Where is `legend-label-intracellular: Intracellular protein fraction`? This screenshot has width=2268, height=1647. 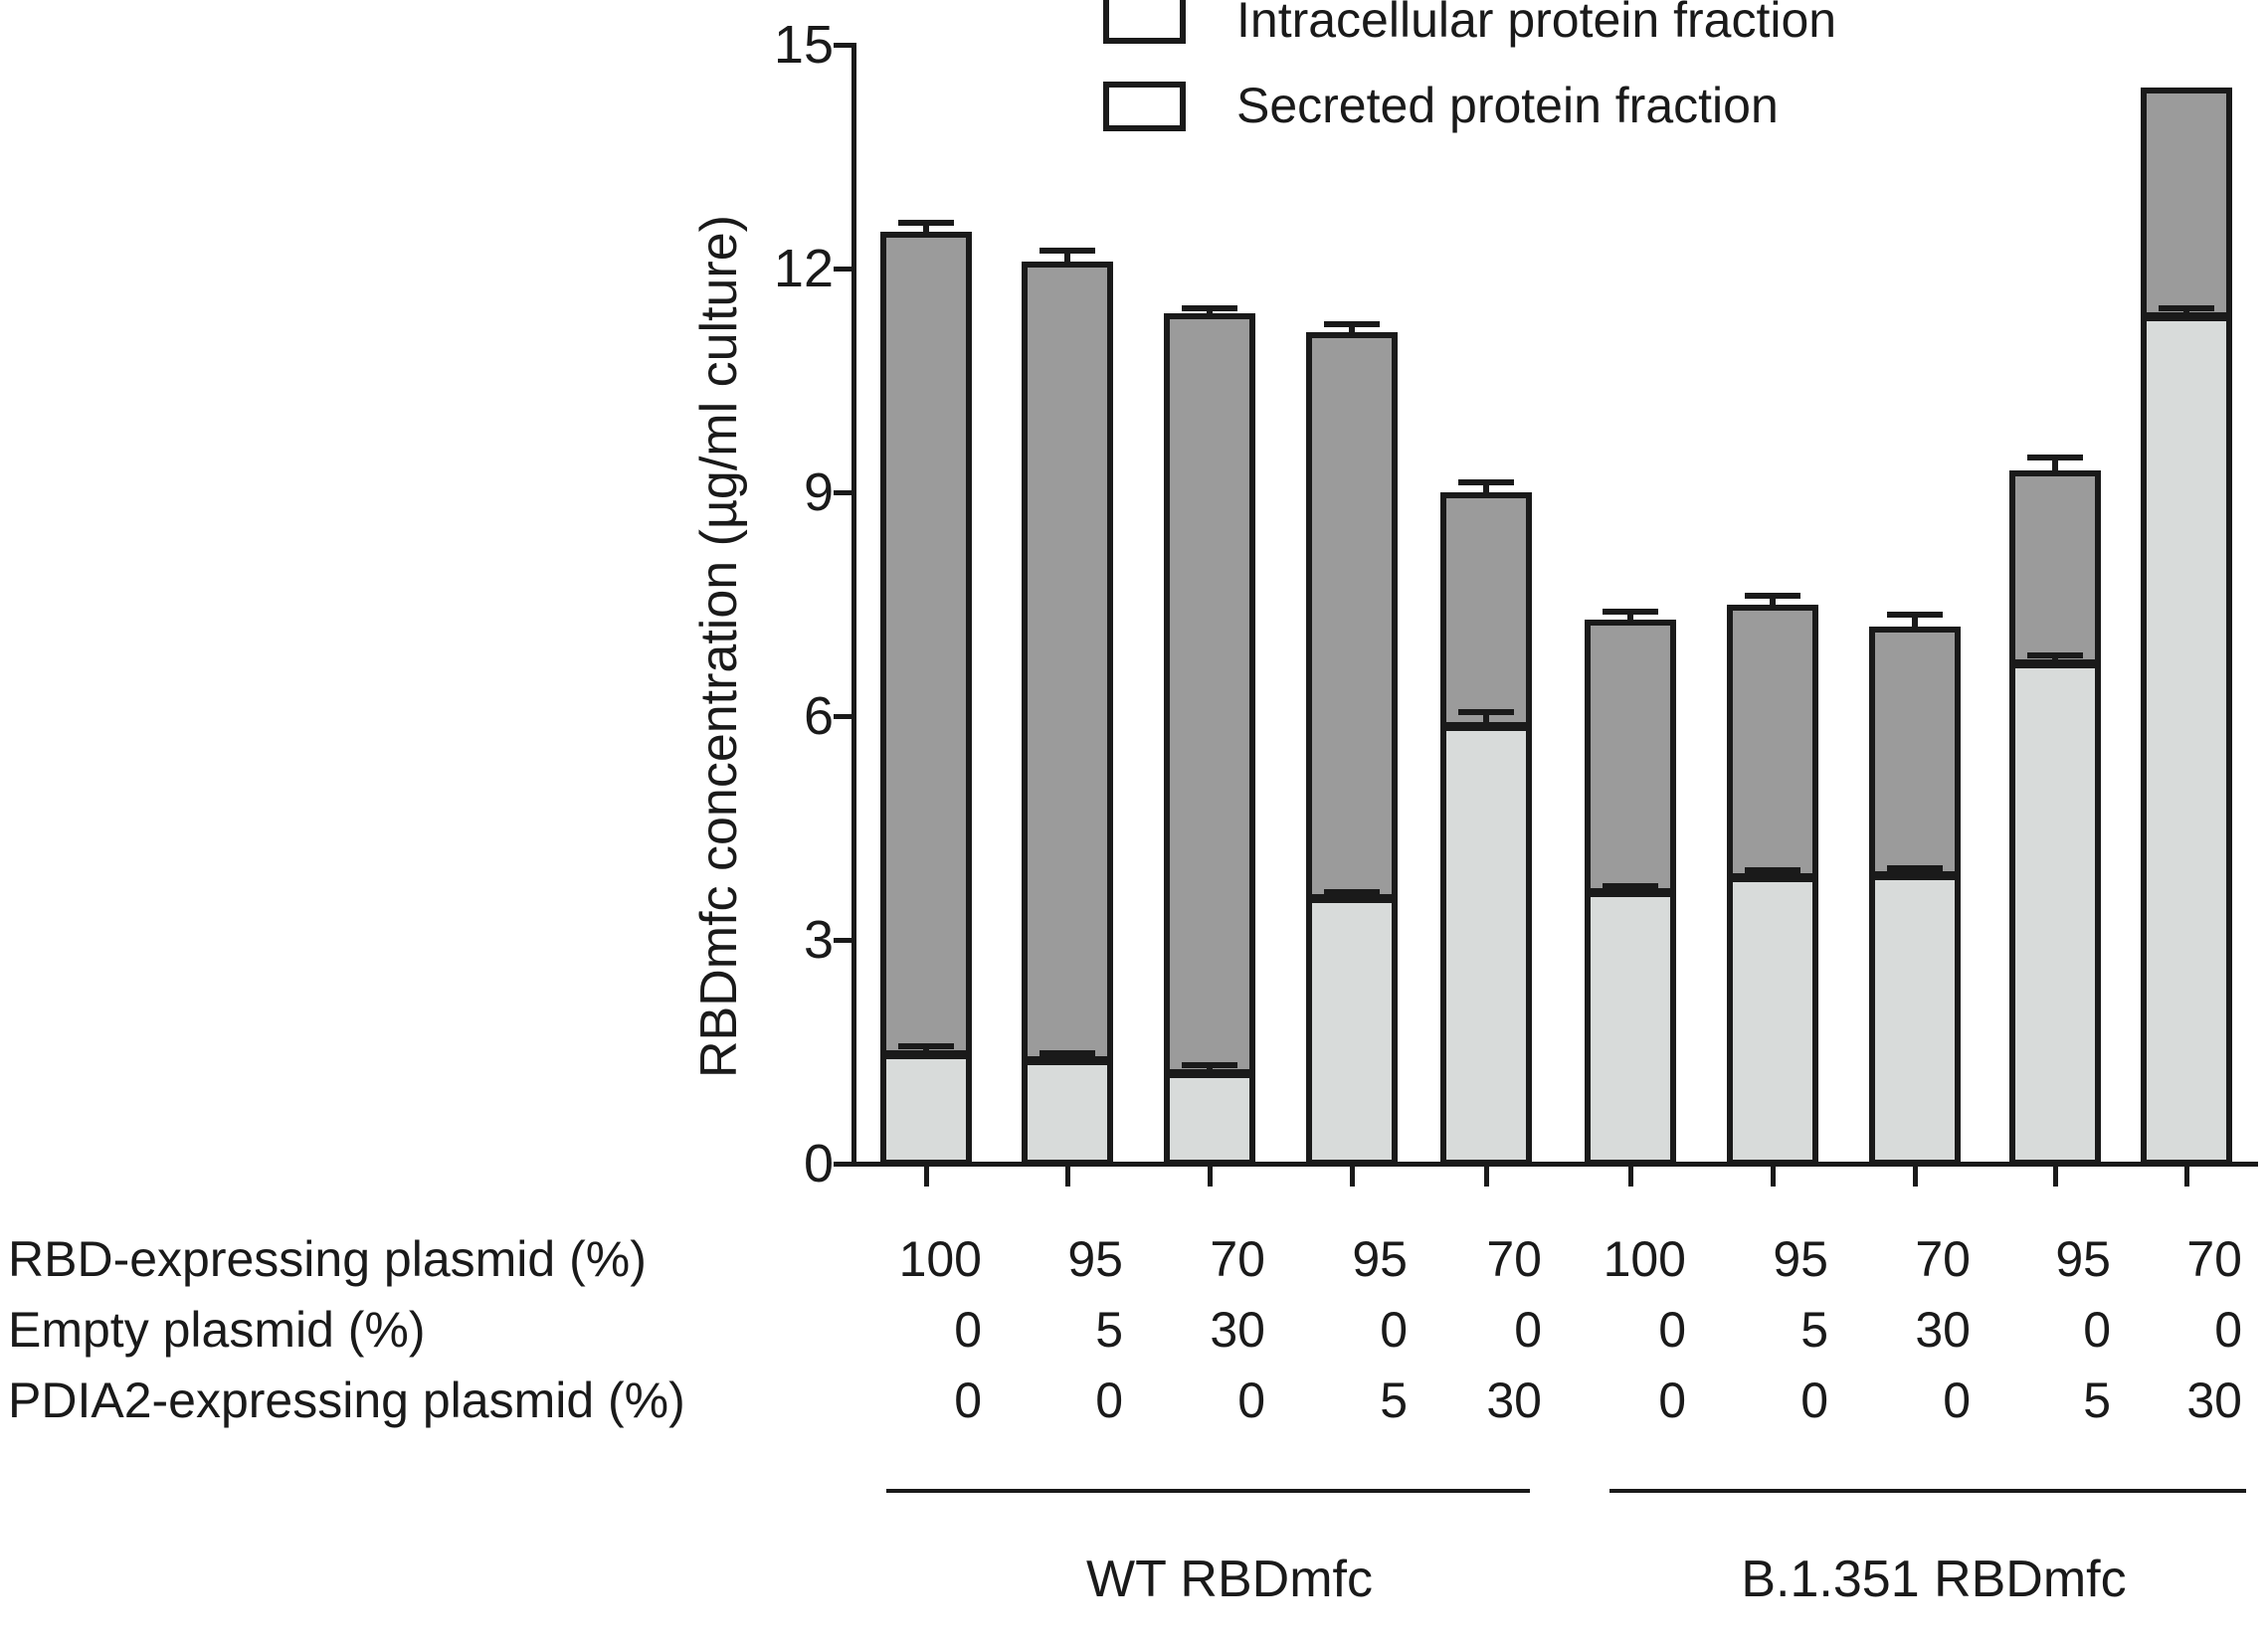
legend-label-intracellular: Intracellular protein fraction is located at coordinates (1537, 24).